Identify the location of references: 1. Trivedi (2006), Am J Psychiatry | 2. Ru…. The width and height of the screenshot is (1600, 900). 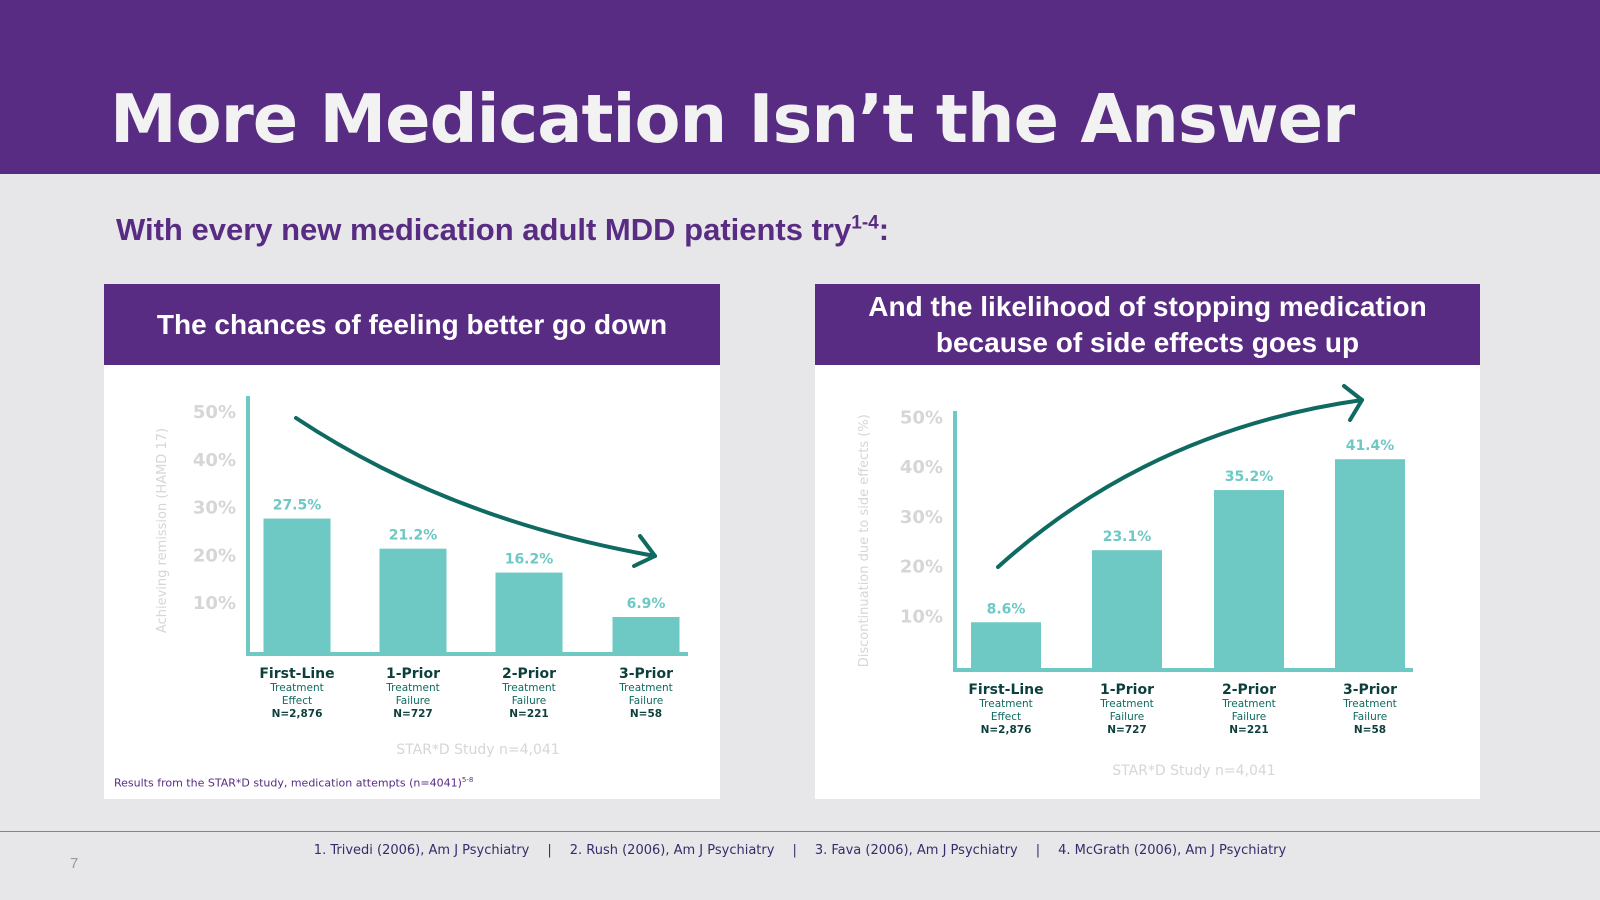
(800, 850).